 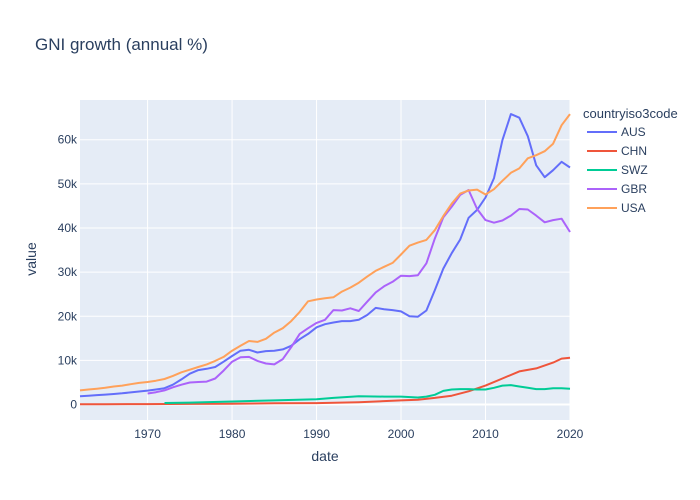 What do you see at coordinates (324, 456) in the screenshot?
I see `x-axis-title: date` at bounding box center [324, 456].